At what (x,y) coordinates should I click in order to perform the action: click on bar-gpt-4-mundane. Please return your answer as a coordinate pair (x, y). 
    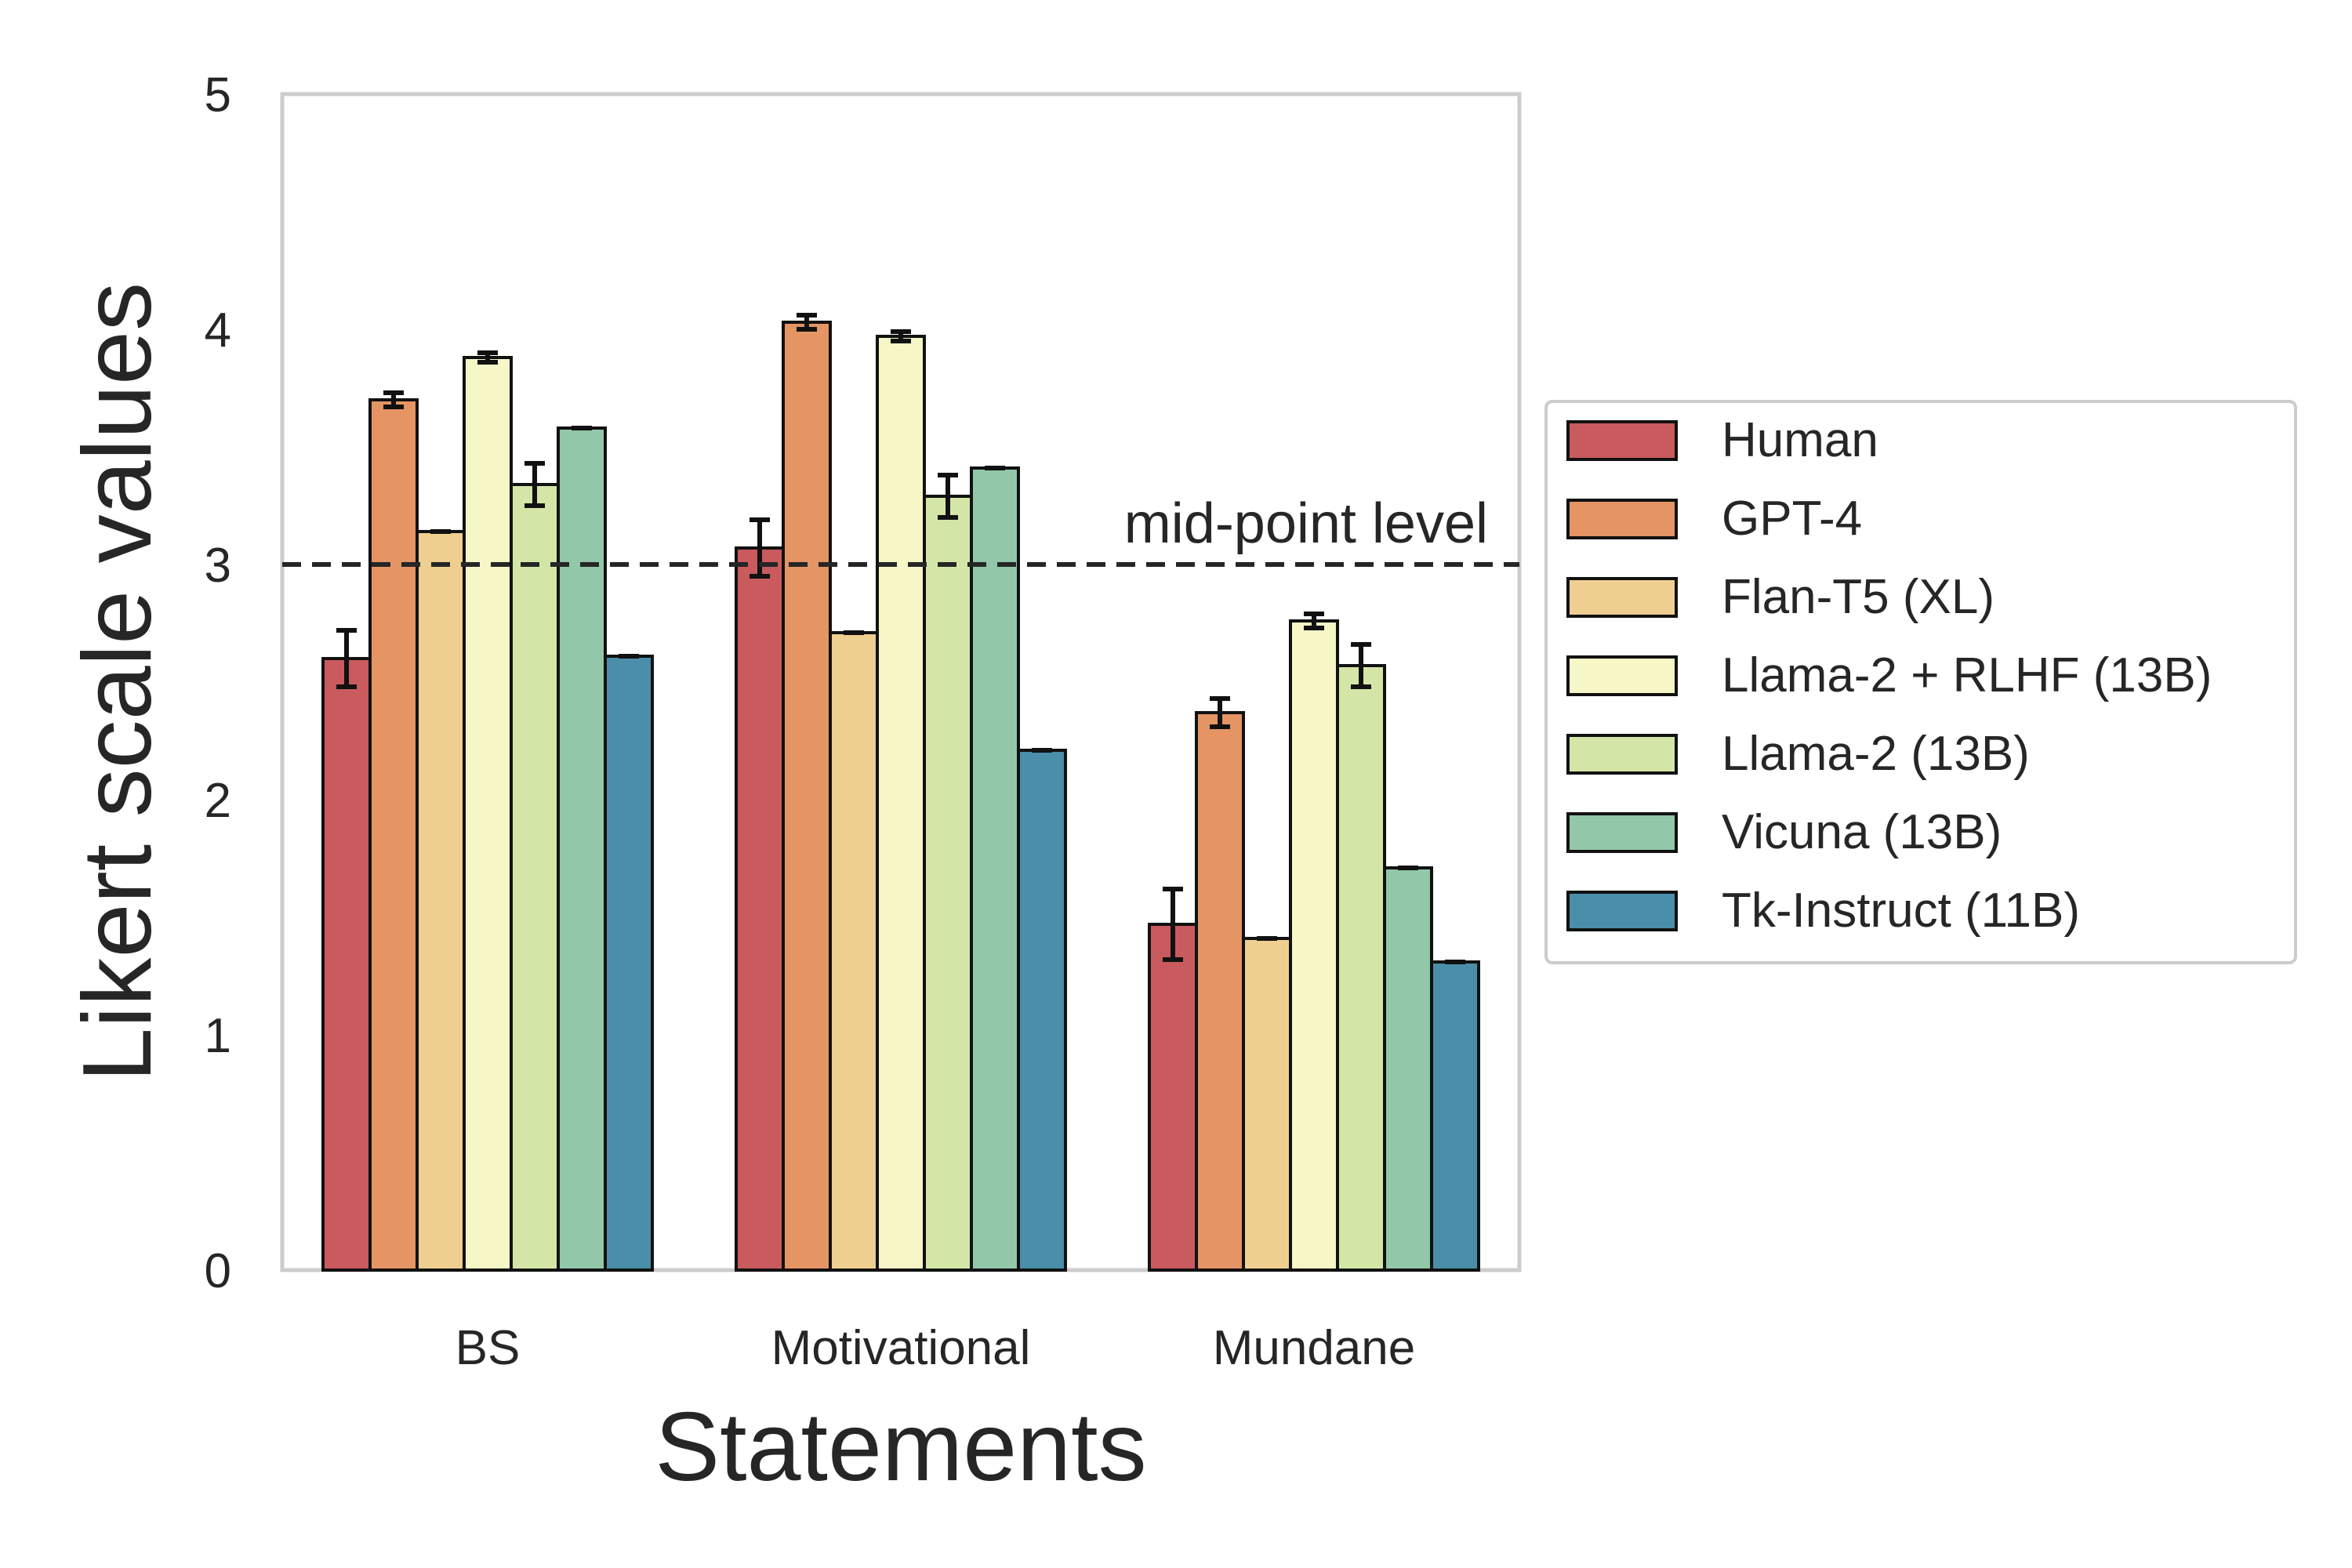
    Looking at the image, I should click on (1220, 991).